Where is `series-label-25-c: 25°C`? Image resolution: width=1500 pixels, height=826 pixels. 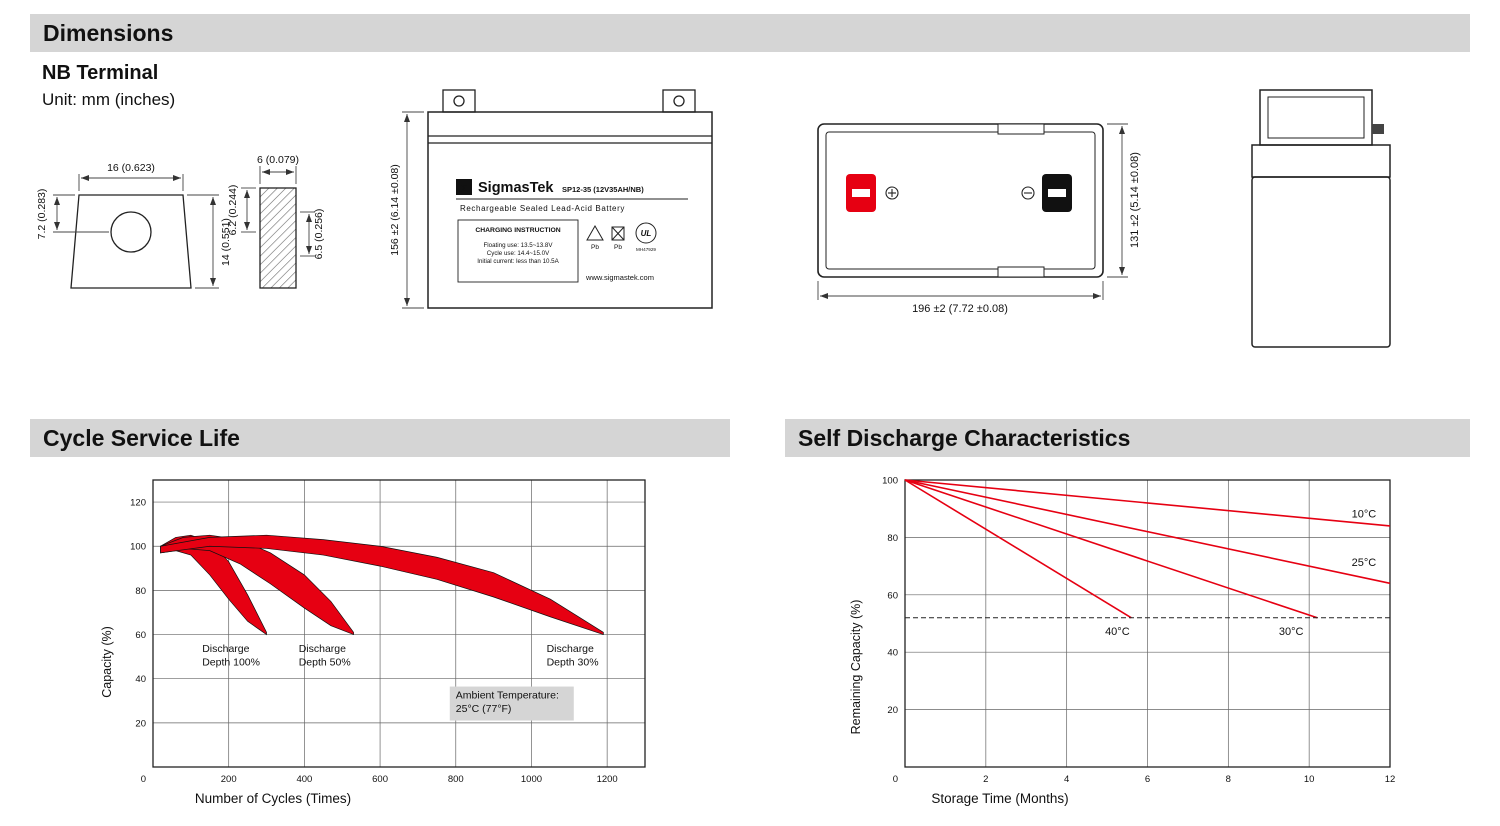 series-label-25-c: 25°C is located at coordinates (1364, 563).